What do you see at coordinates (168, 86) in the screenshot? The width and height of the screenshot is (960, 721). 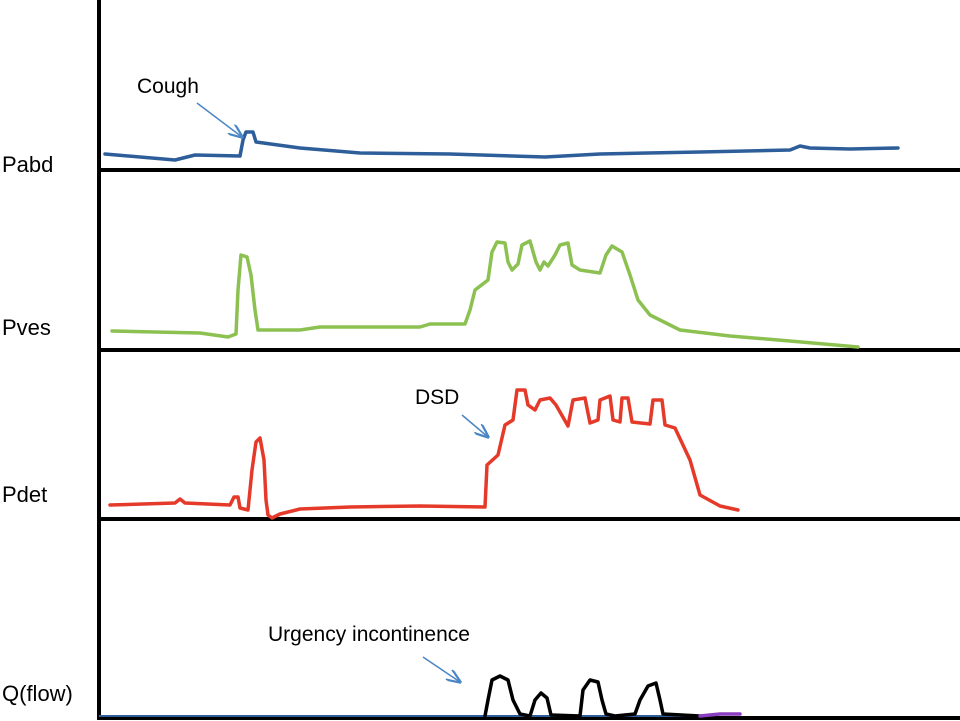 I see `annotation: Cough` at bounding box center [168, 86].